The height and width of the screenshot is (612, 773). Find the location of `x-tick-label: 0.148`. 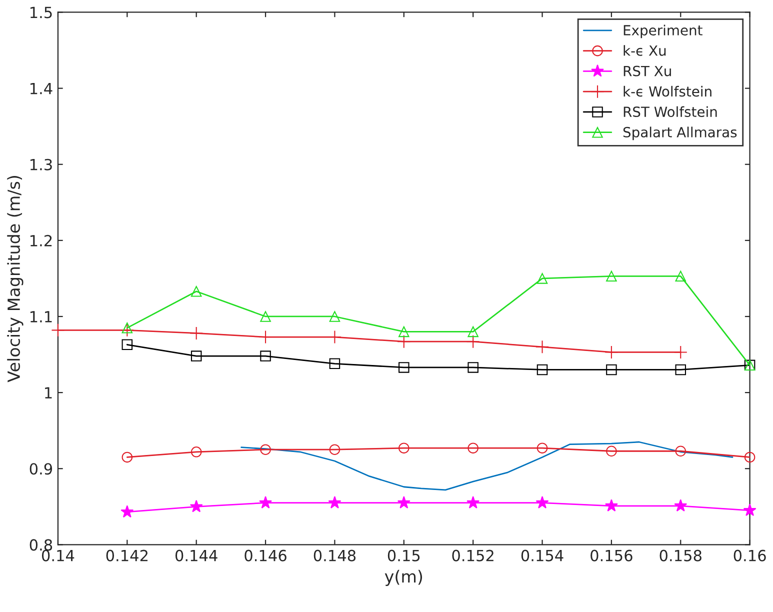

x-tick-label: 0.148 is located at coordinates (335, 556).